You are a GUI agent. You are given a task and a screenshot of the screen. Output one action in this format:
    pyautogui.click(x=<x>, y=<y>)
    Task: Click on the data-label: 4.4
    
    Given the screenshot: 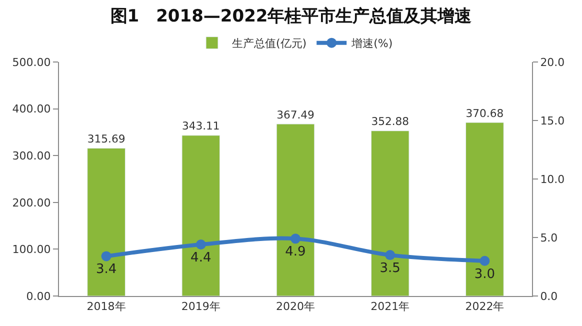 What is the action you would take?
    pyautogui.click(x=201, y=258)
    